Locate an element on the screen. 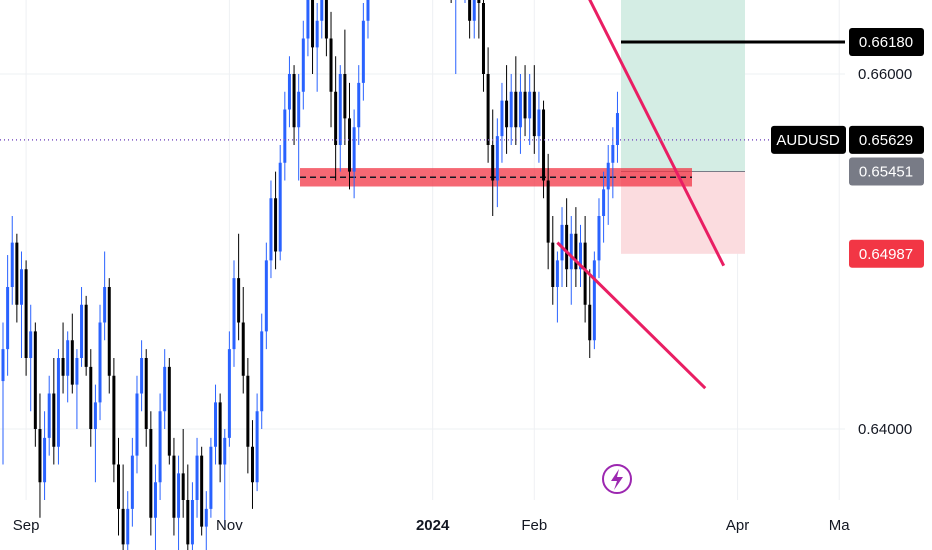  time-tick-label: Nov is located at coordinates (229, 525).